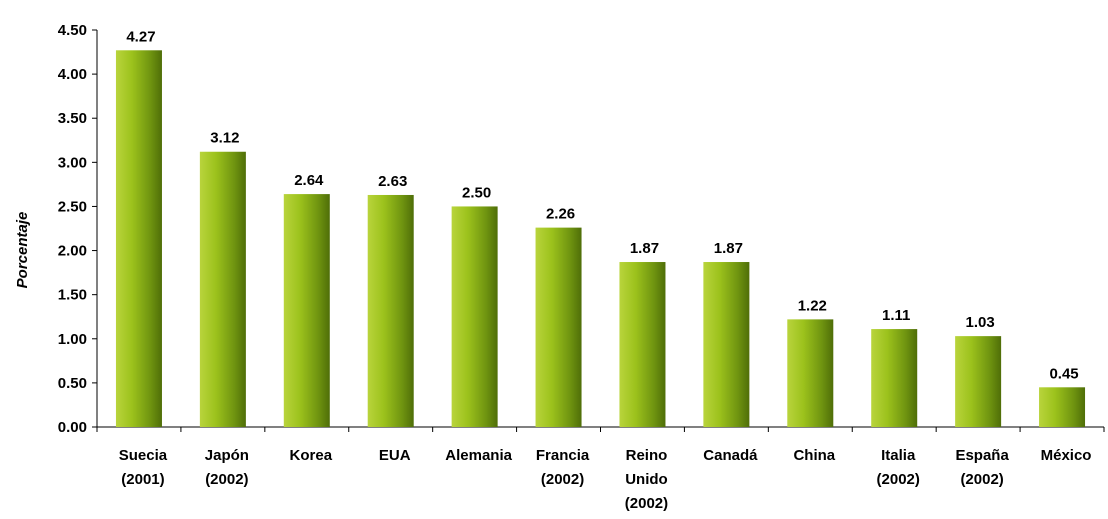  What do you see at coordinates (72, 30) in the screenshot?
I see `y-tick-label: 4.50` at bounding box center [72, 30].